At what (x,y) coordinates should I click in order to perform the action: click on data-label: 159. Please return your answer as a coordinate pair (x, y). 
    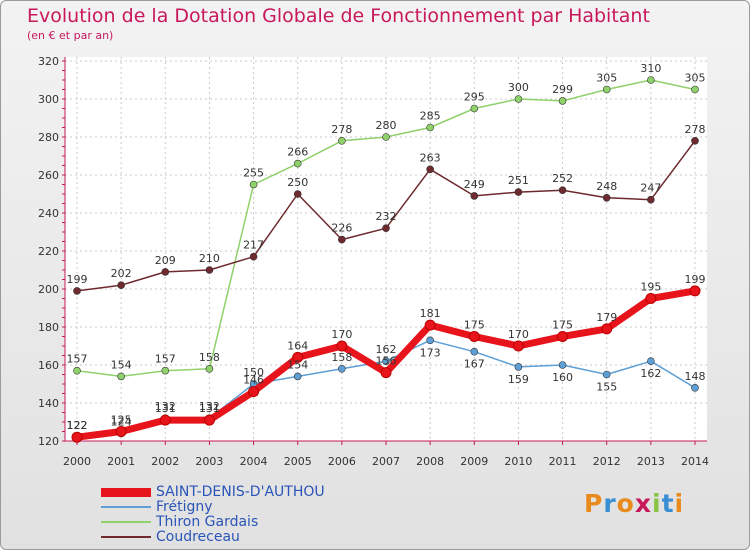
    Looking at the image, I should click on (518, 379).